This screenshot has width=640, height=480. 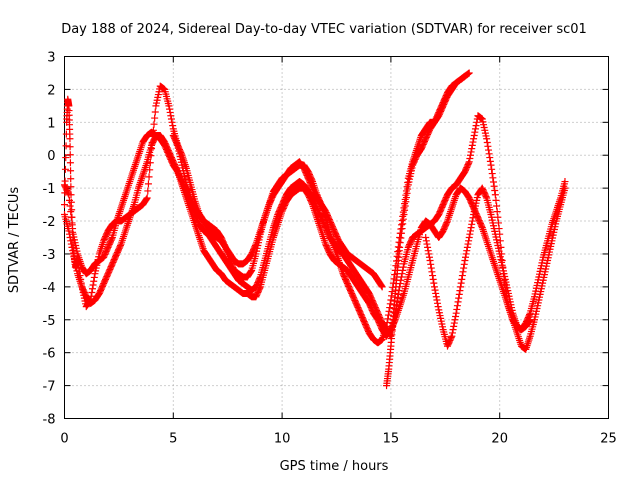 What do you see at coordinates (334, 466) in the screenshot?
I see `x-axis-label: GPS time / hours` at bounding box center [334, 466].